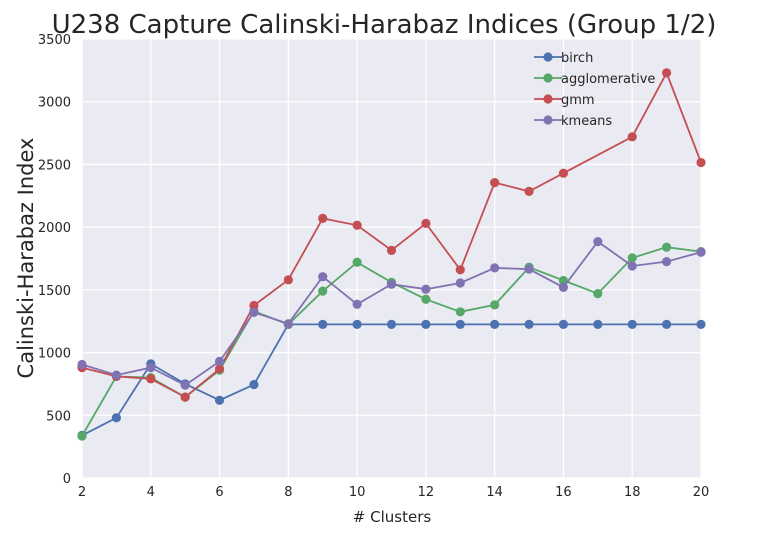 This screenshot has width=757, height=534. Describe the element at coordinates (563, 492) in the screenshot. I see `x-tick-label: 16` at that location.